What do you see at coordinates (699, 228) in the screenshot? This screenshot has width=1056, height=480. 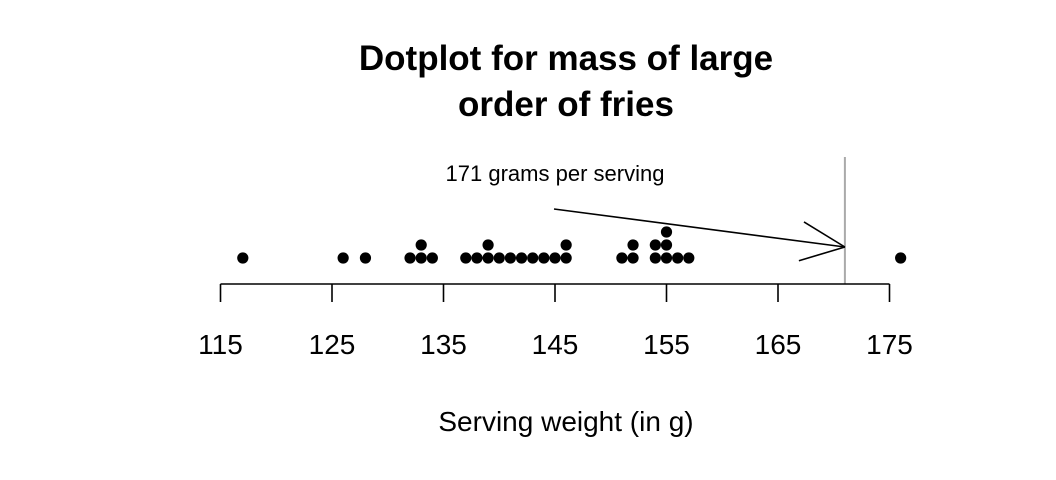 I see `annotation-arrow-shaft` at bounding box center [699, 228].